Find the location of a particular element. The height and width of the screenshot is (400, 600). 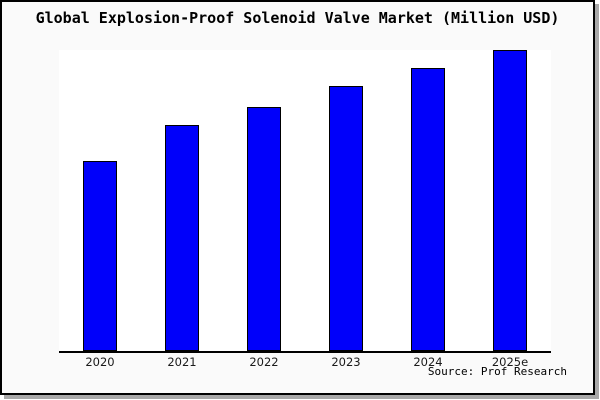

source-credit: Source: Prof Research is located at coordinates (497, 371).